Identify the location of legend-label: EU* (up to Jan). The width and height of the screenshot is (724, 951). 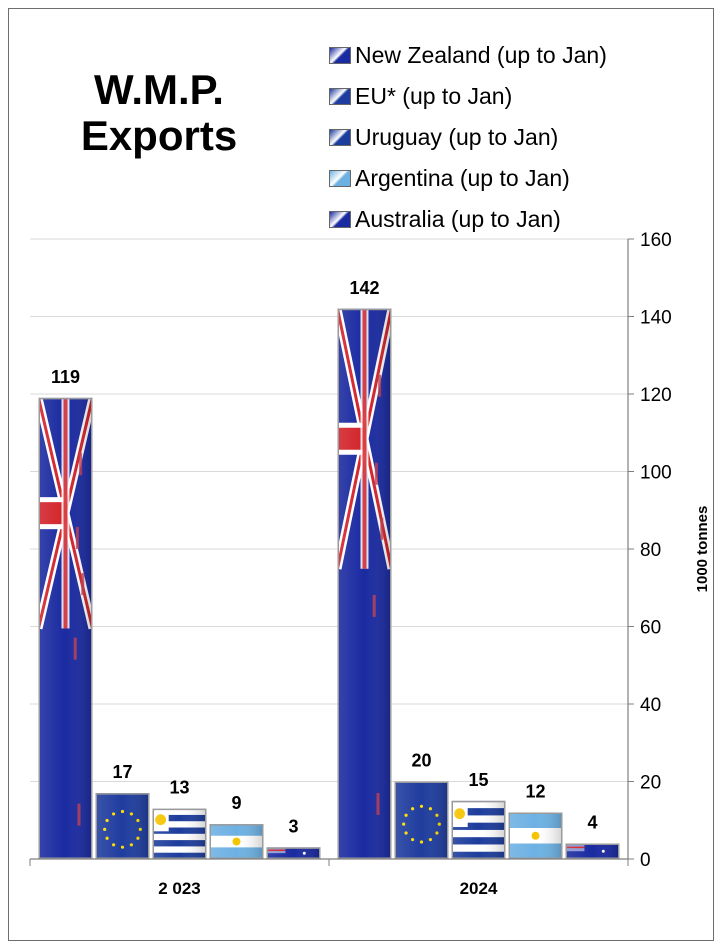
(434, 96).